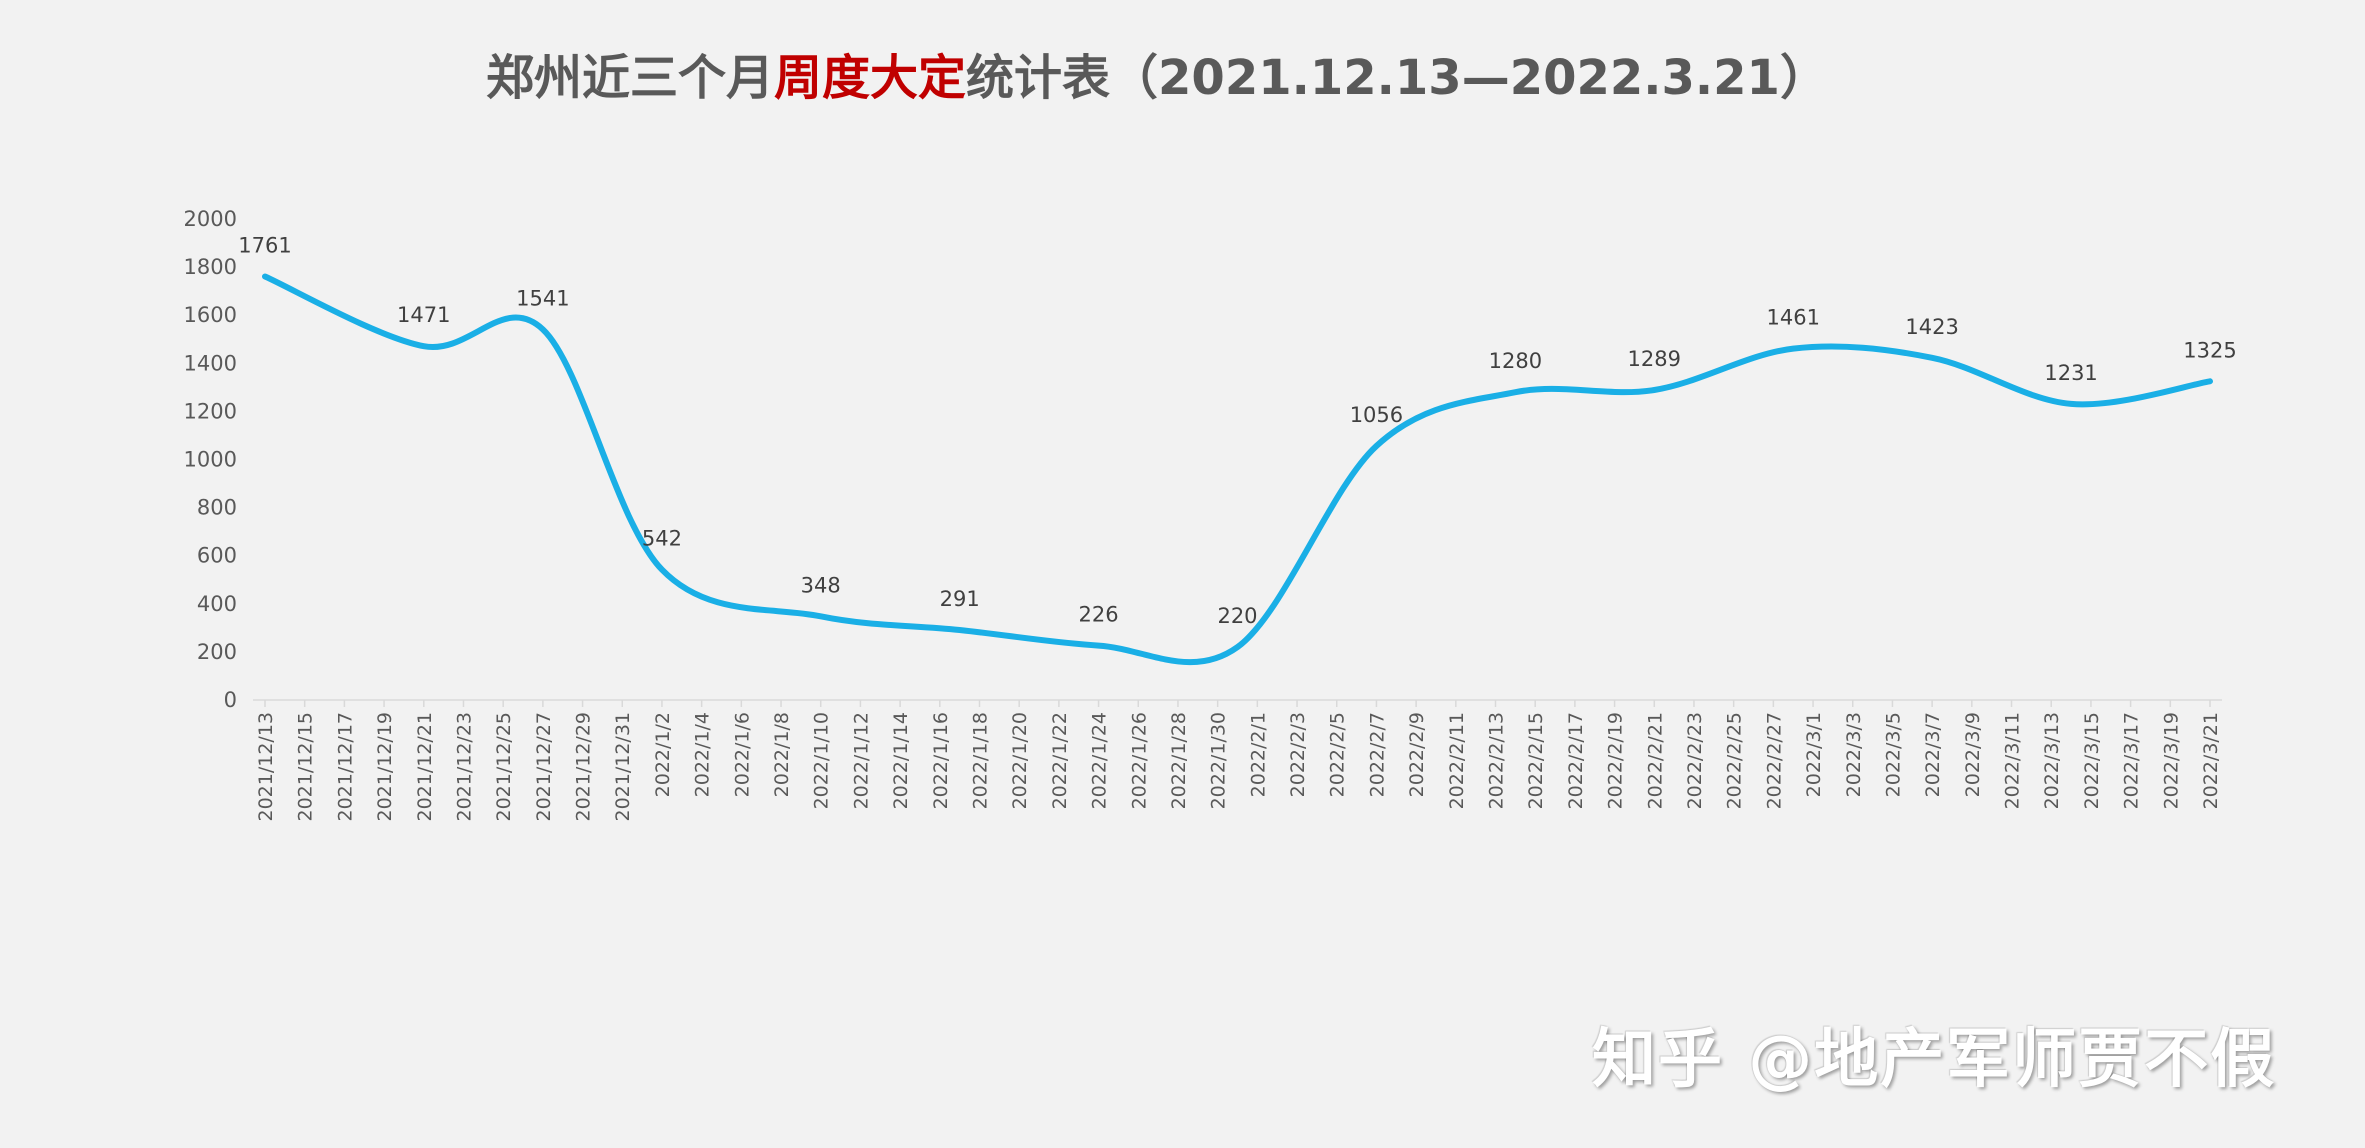  I want to click on watermark: 知乎 @地产军师贾不假, so click(1934, 1060).